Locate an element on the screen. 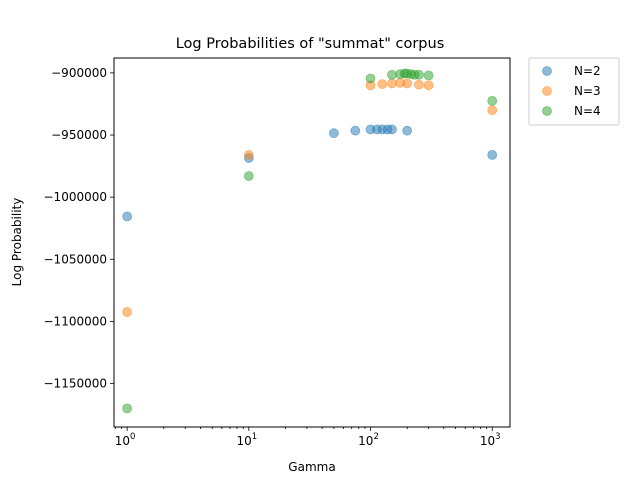 The height and width of the screenshot is (478, 631). y-tick-label-3: −1000000 is located at coordinates (76, 197).